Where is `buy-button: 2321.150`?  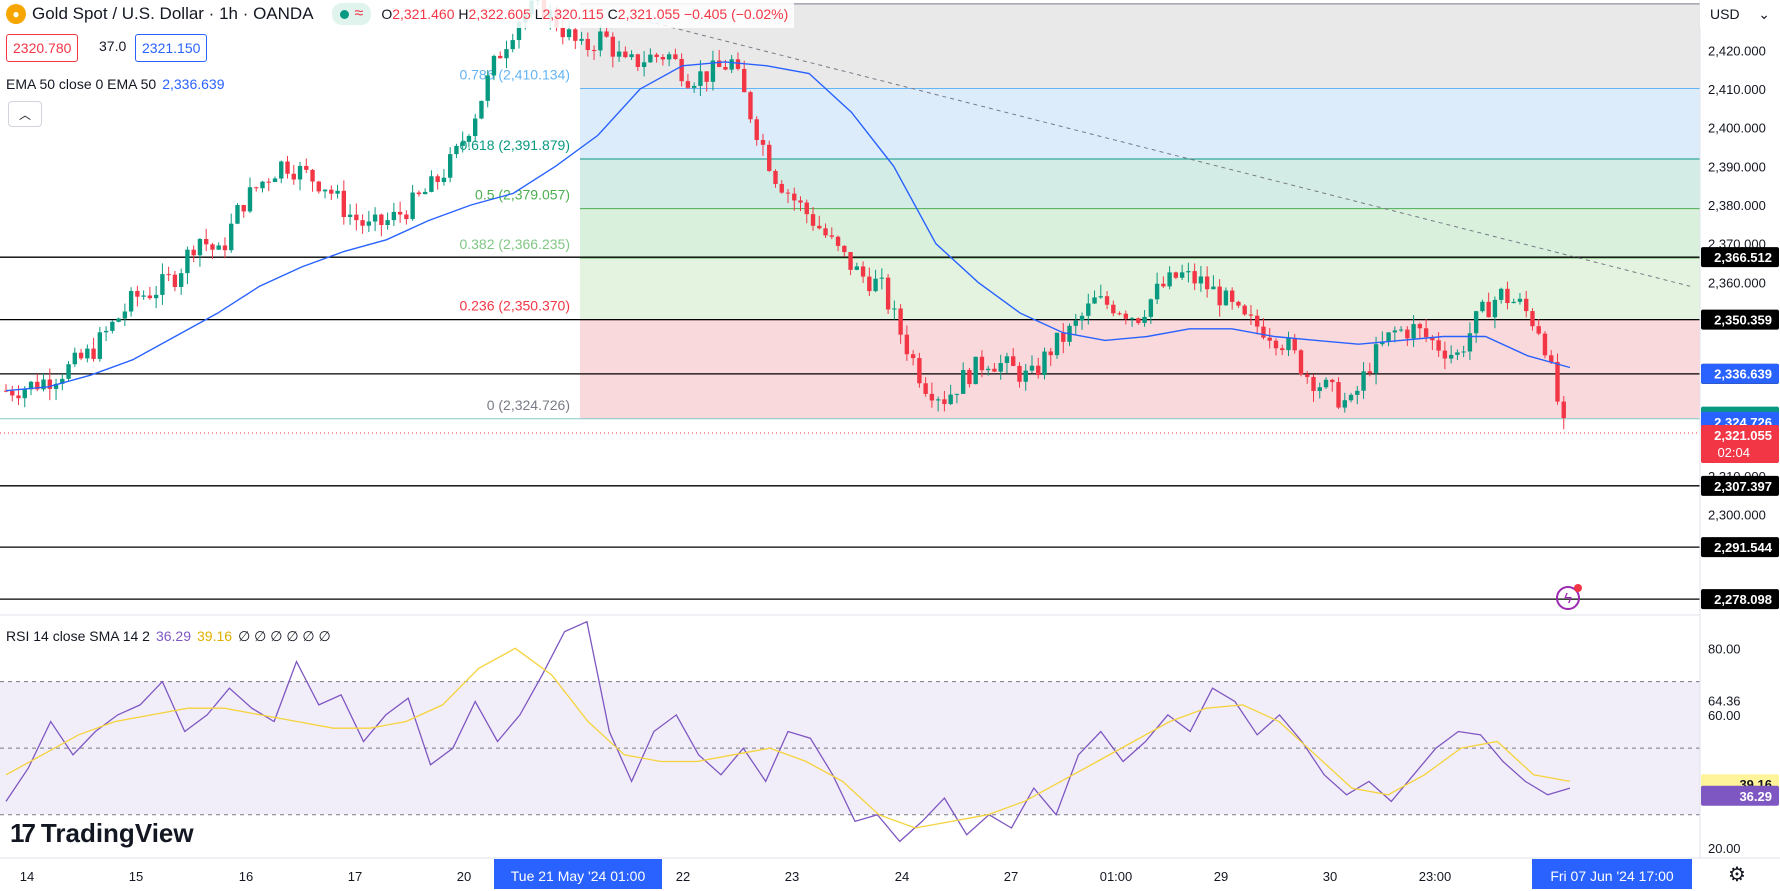 buy-button: 2321.150 is located at coordinates (171, 48).